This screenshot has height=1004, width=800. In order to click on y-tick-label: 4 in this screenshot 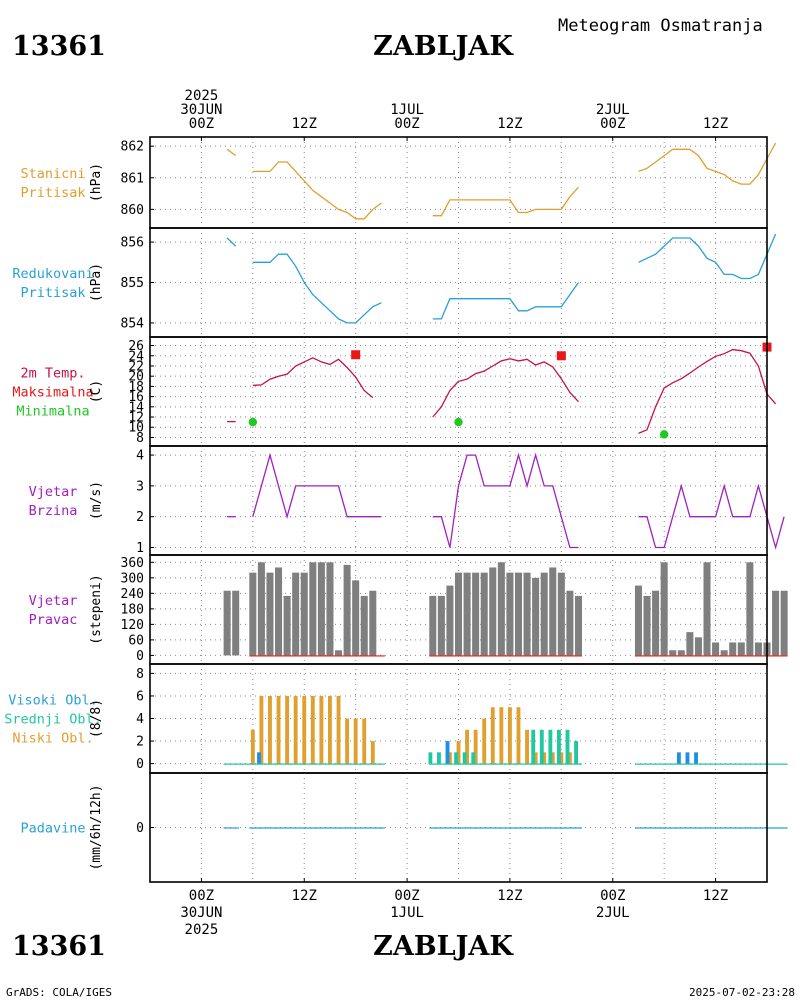, I will do `click(140, 719)`.